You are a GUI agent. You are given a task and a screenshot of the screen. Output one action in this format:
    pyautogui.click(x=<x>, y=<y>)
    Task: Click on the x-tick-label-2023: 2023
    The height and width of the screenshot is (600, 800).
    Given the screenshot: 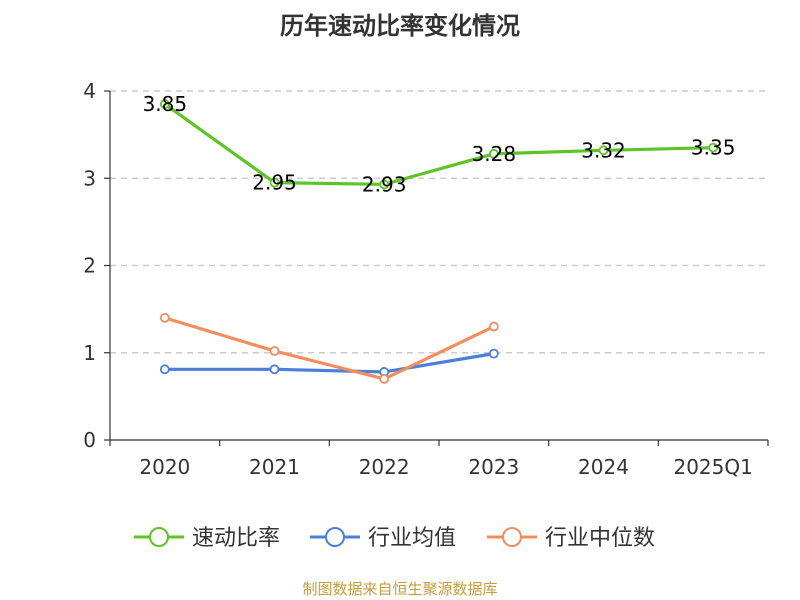 What is the action you would take?
    pyautogui.click(x=493, y=467)
    